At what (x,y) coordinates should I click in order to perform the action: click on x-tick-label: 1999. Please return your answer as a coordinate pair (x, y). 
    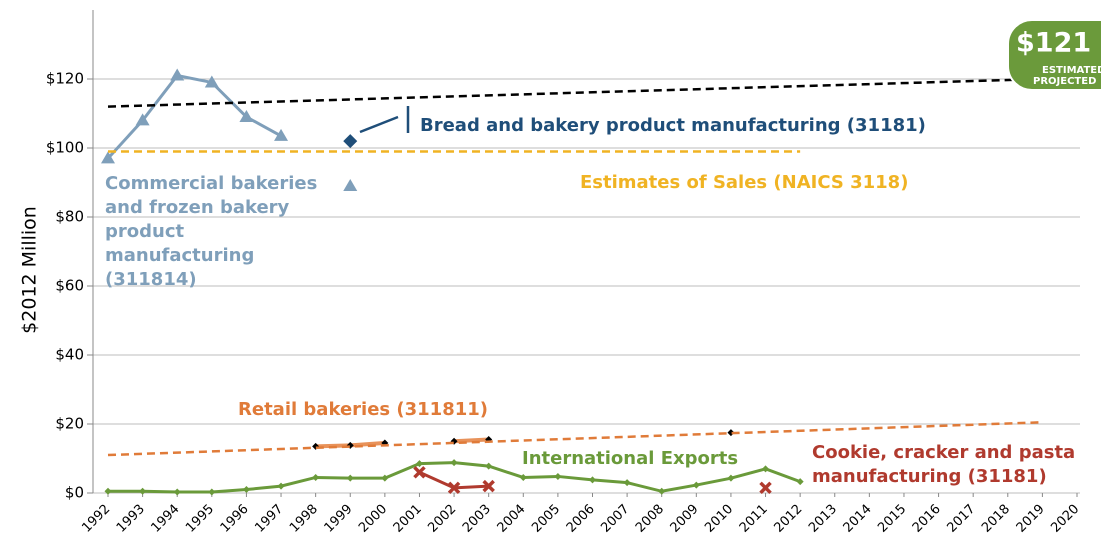
    Looking at the image, I should click on (339, 519).